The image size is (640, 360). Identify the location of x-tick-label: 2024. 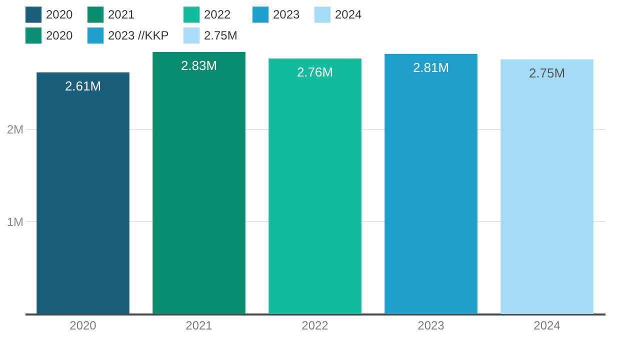
(547, 325).